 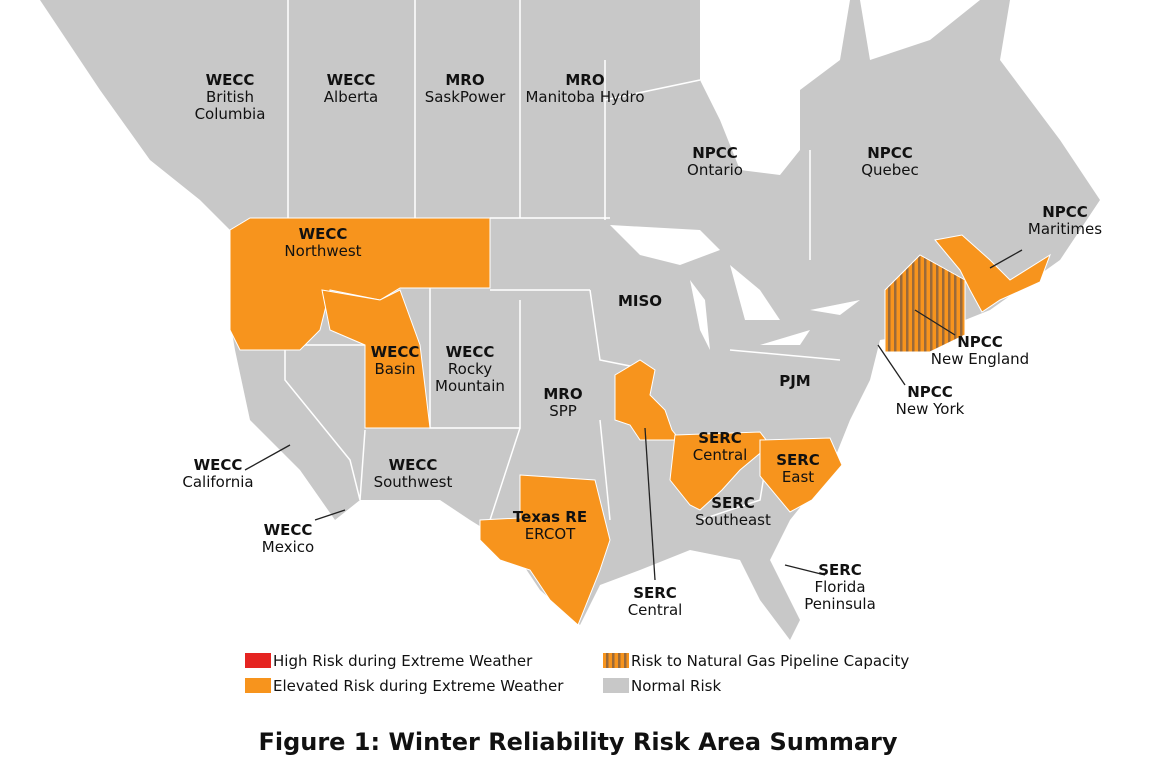 I want to click on region-name: ERCOT, so click(x=550, y=534).